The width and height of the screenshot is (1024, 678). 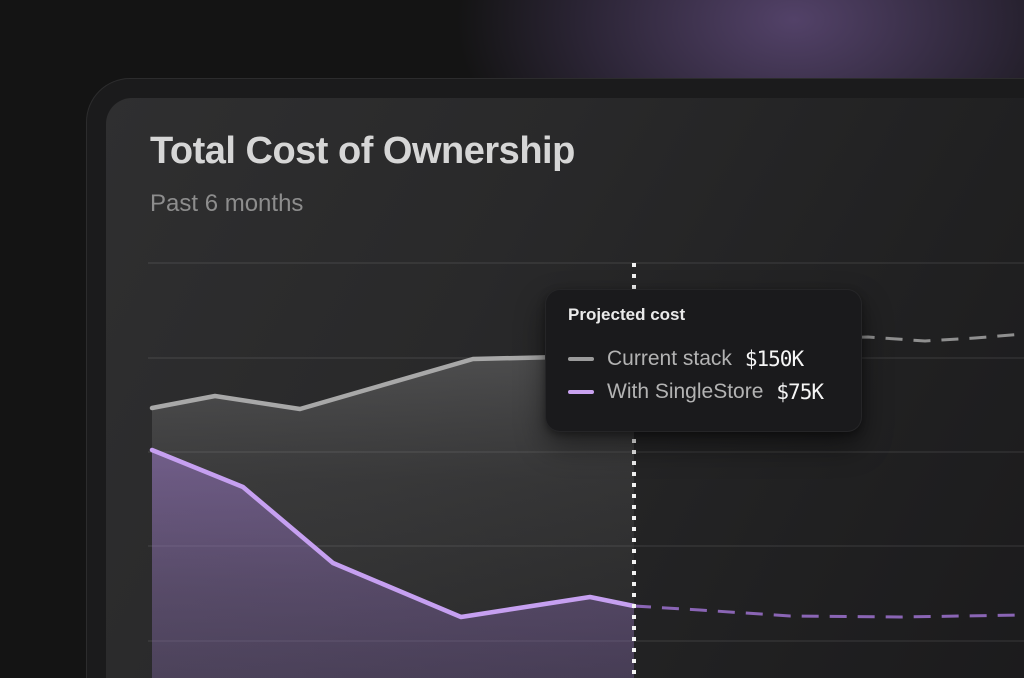 What do you see at coordinates (227, 203) in the screenshot?
I see `page-subtitle: Past 6 months` at bounding box center [227, 203].